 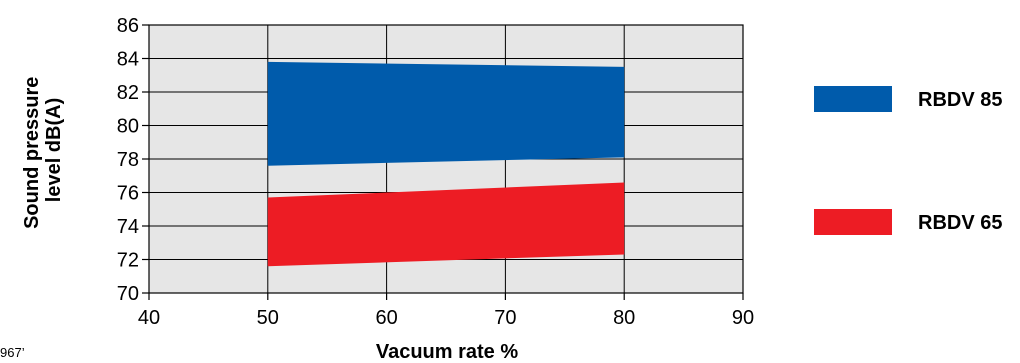 I want to click on y-tick-label: 74, so click(x=128, y=227).